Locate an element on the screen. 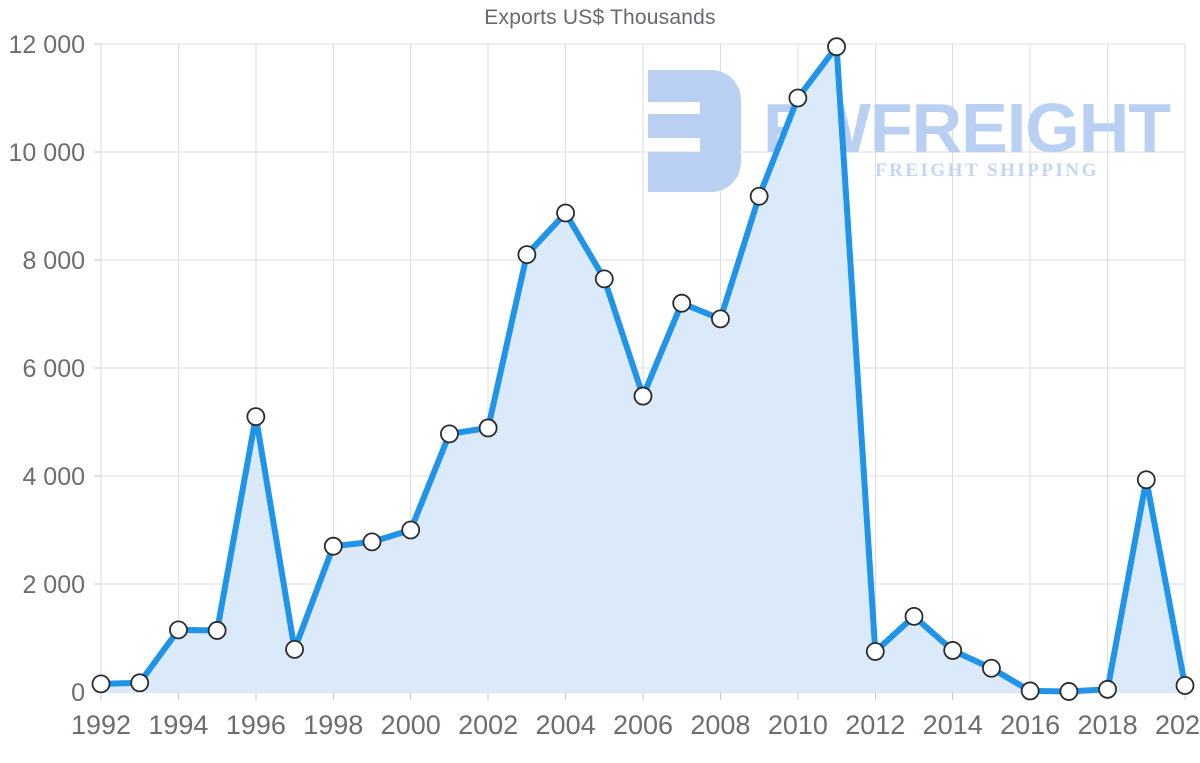 The image size is (1200, 763). x-tick-label: 2012 is located at coordinates (875, 725).